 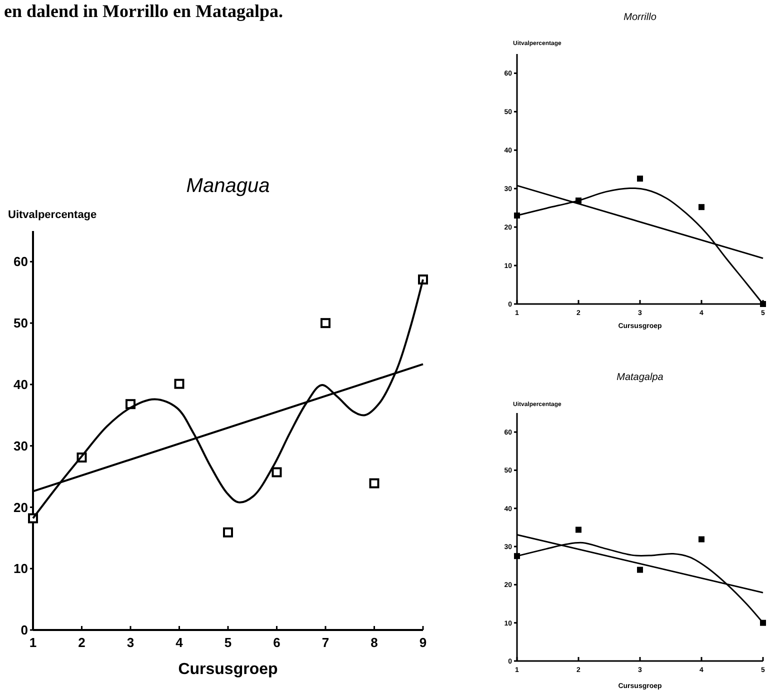 What do you see at coordinates (640, 377) in the screenshot?
I see `chart-title: Matagalpa` at bounding box center [640, 377].